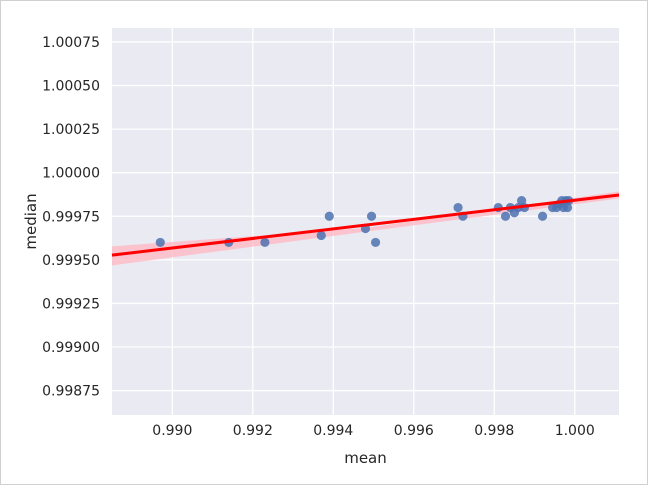 The height and width of the screenshot is (489, 648). Describe the element at coordinates (71, 348) in the screenshot. I see `y-tick-label: 0.99900` at that location.